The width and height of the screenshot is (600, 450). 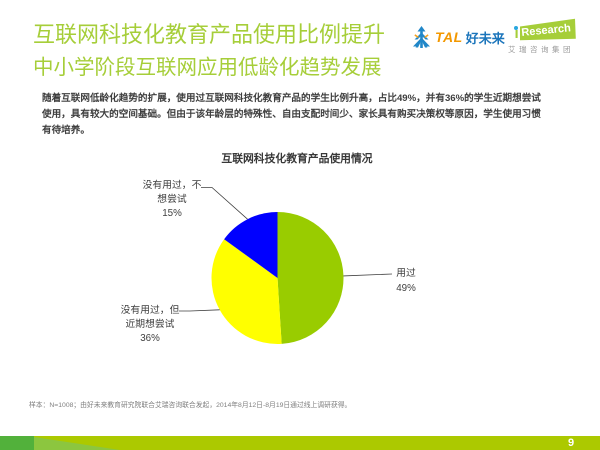 What do you see at coordinates (541, 49) in the screenshot?
I see `iresearch-cn-text: 艾瑞咨询集团` at bounding box center [541, 49].